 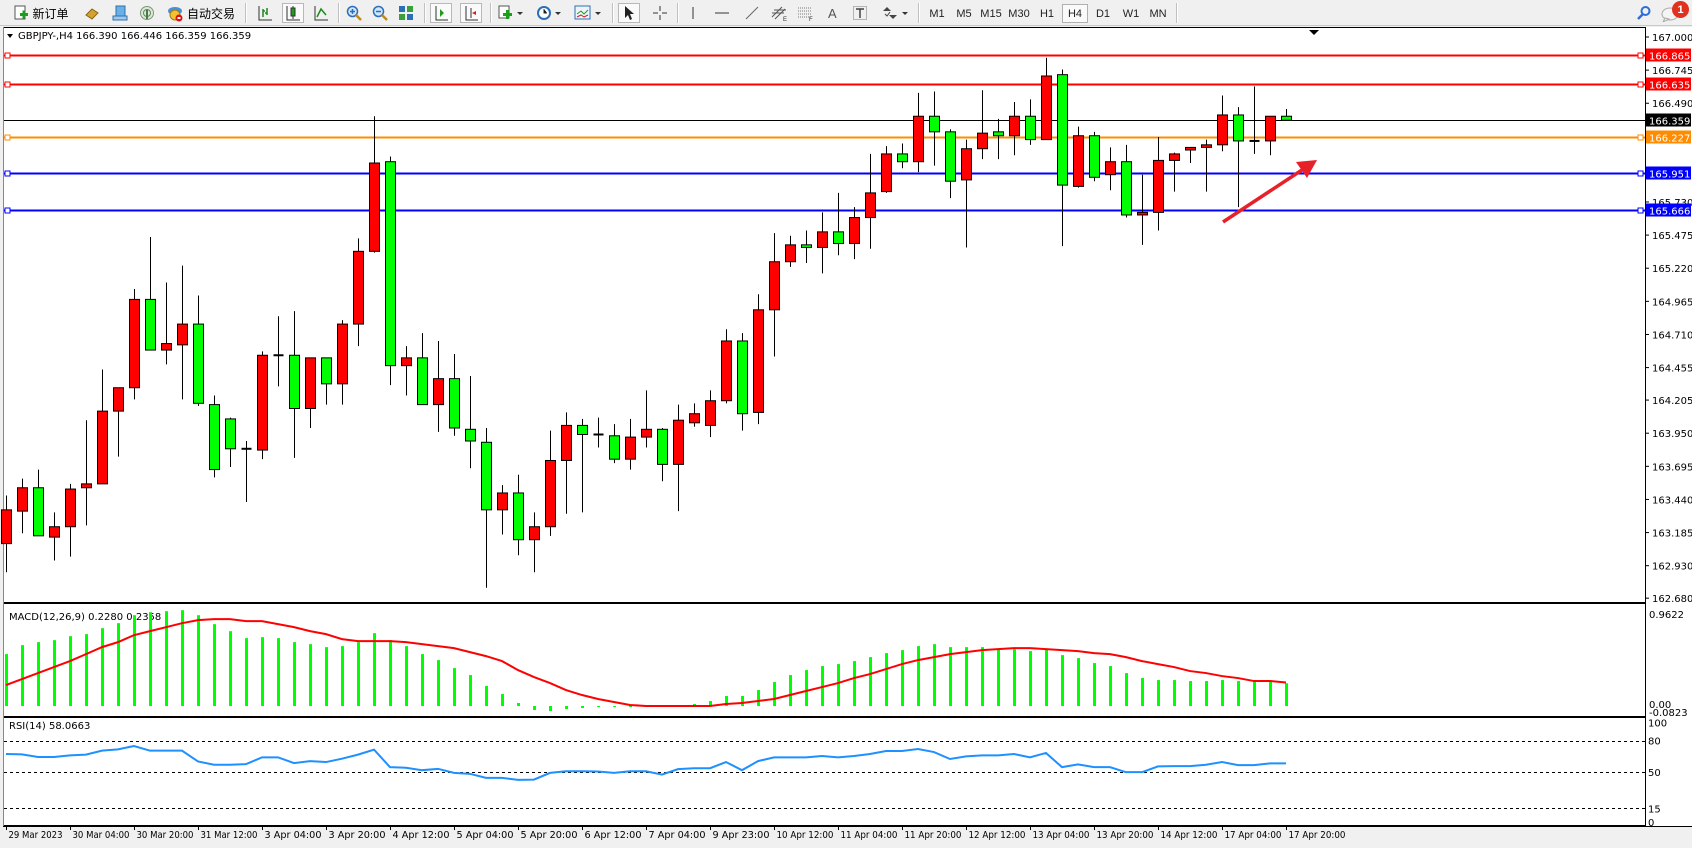 I want to click on auto-scroll-button, so click(x=441, y=13).